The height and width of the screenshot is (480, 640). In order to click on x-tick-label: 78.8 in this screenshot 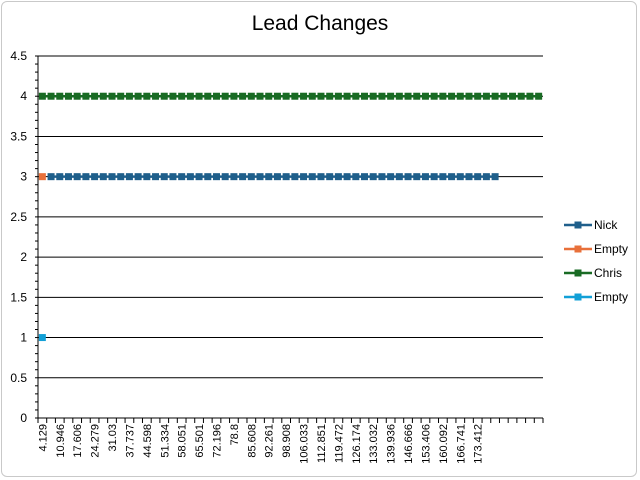, I will do `click(235, 434)`.